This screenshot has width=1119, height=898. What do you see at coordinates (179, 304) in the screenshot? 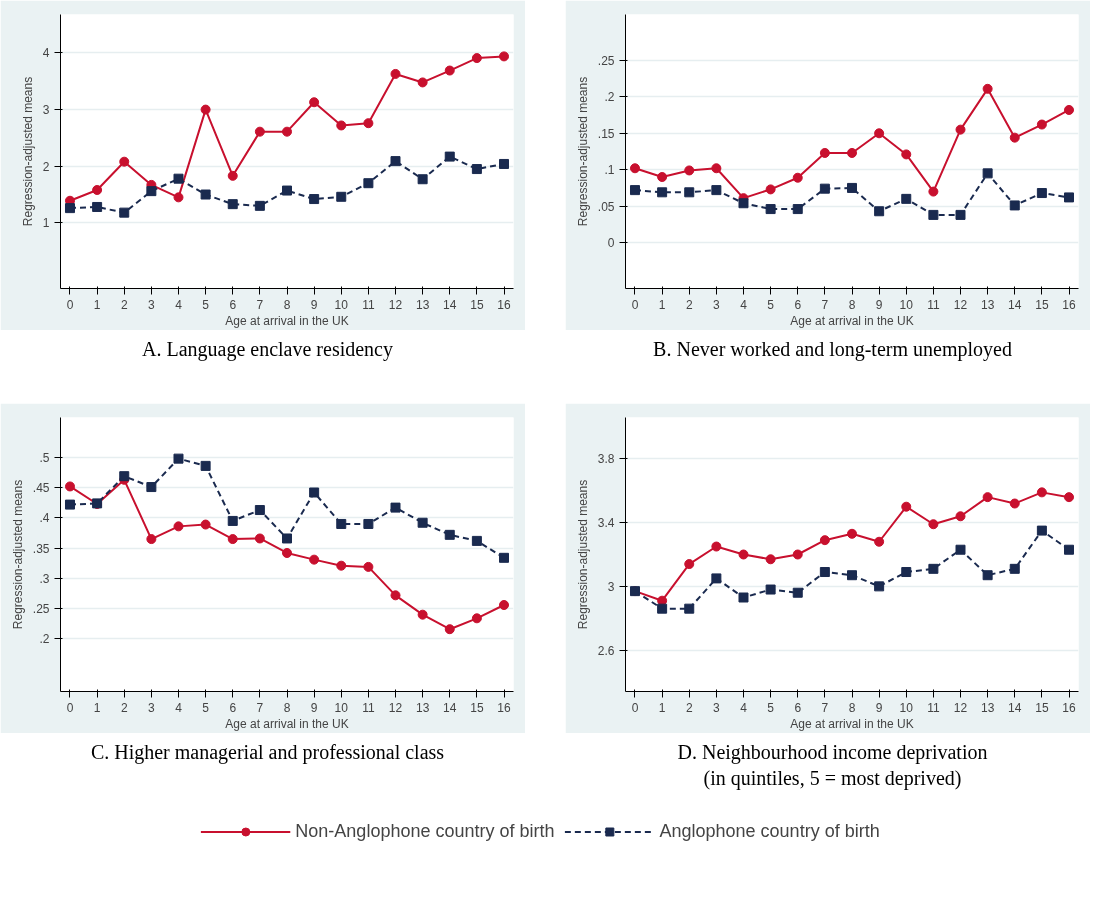
I see `x-tick-label: 4` at bounding box center [179, 304].